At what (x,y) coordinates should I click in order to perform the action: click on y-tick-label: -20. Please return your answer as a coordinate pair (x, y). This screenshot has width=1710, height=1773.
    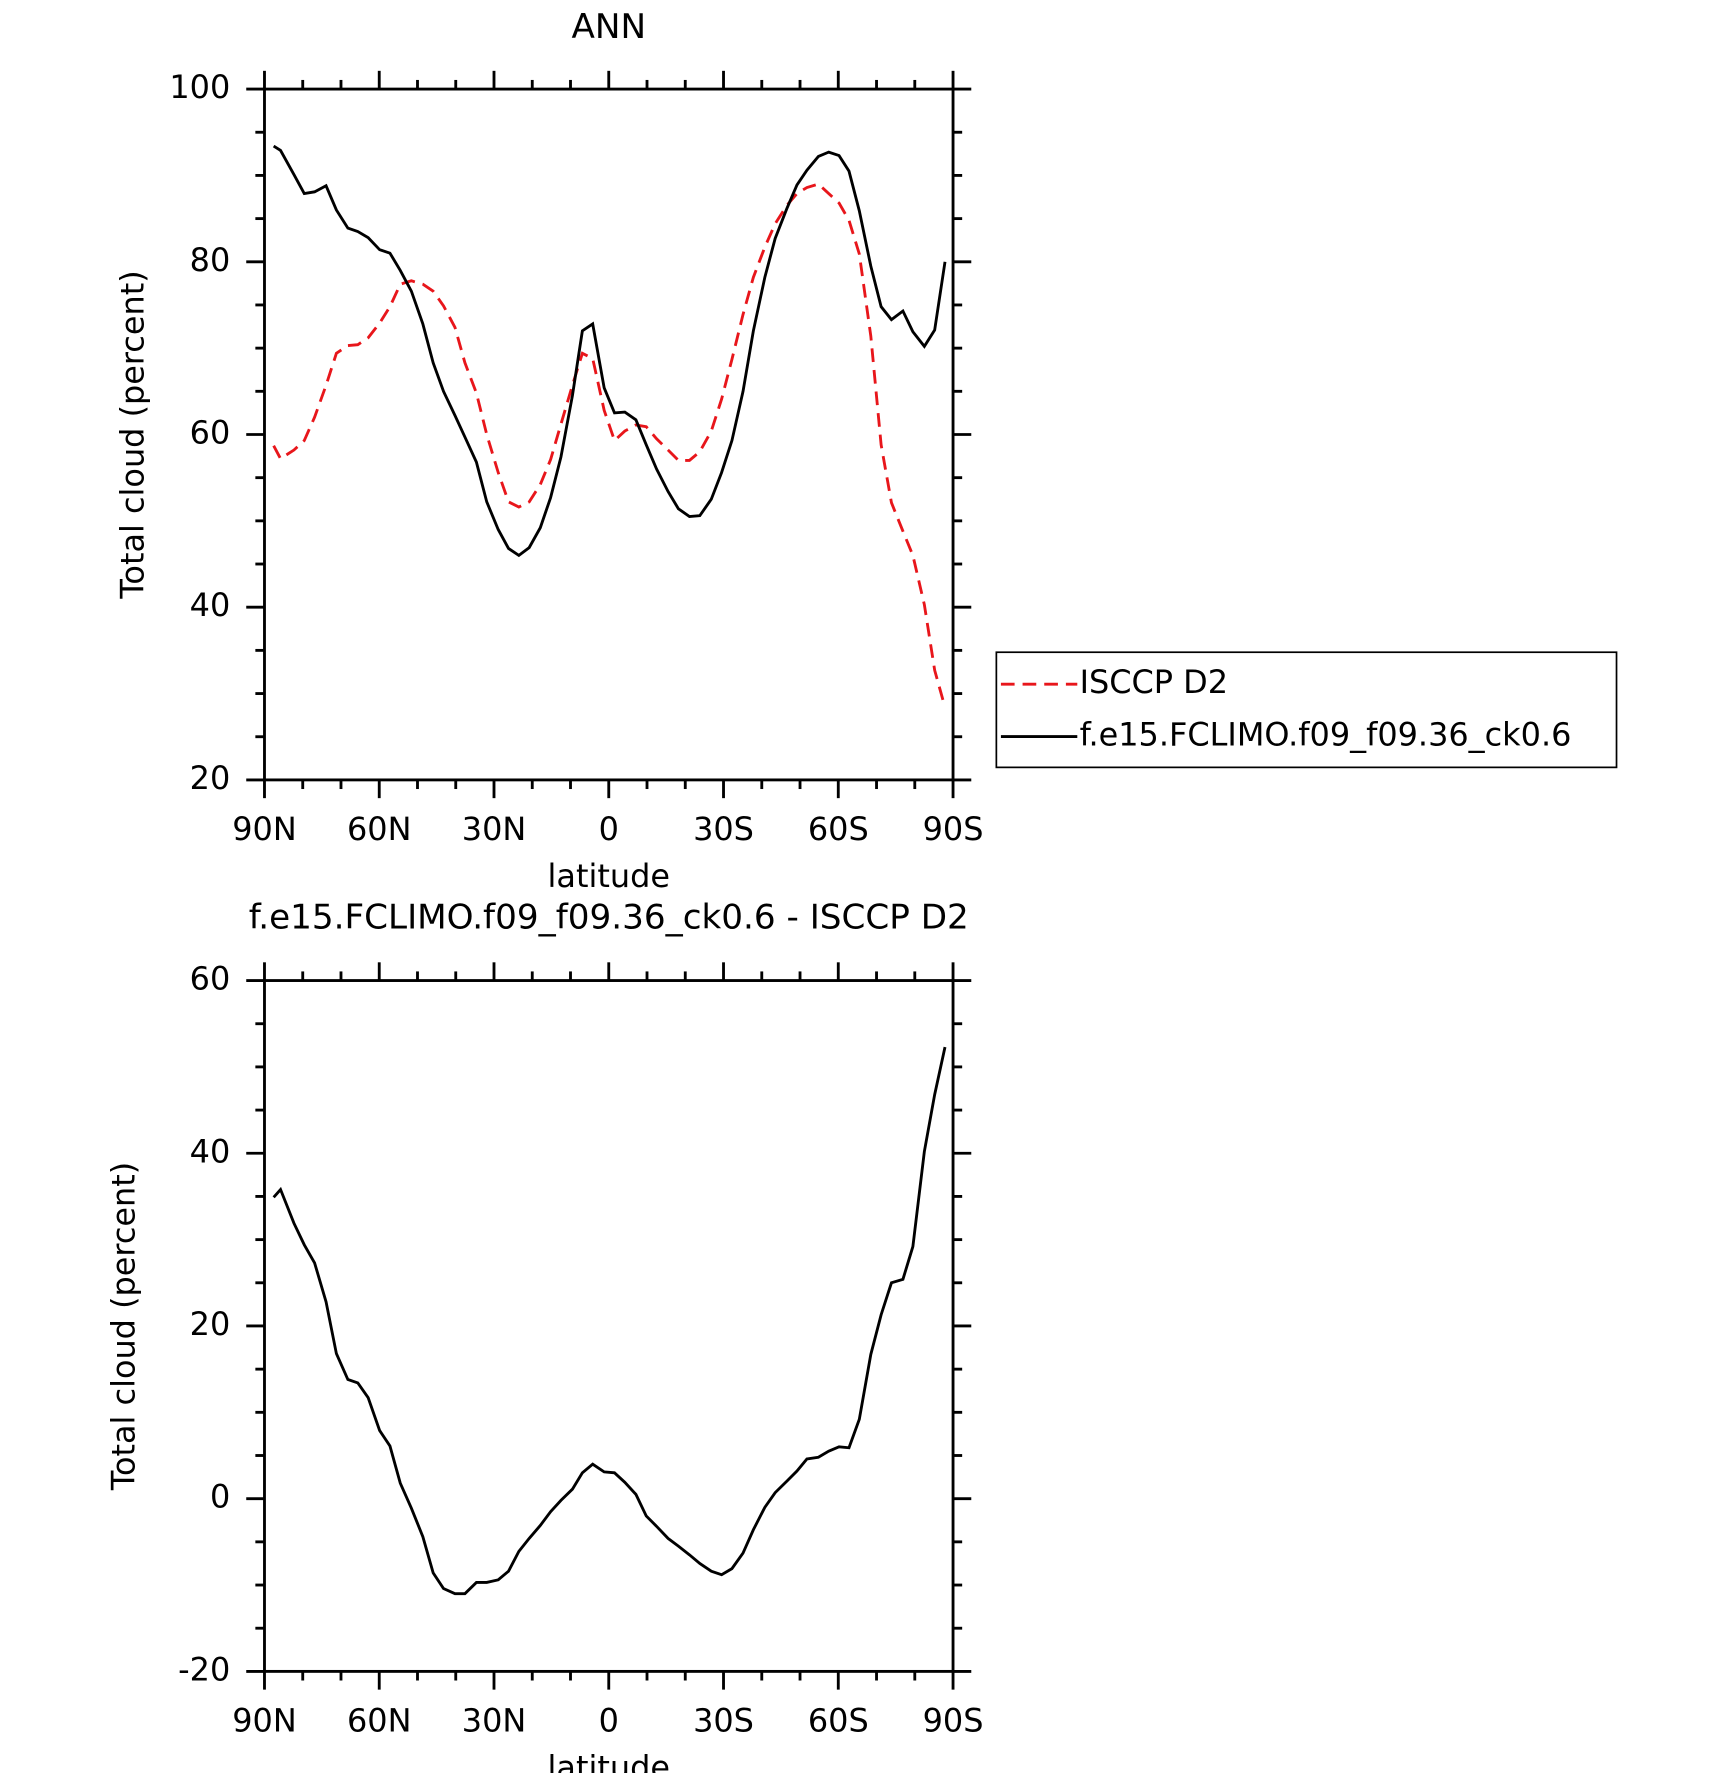
    Looking at the image, I should click on (204, 1669).